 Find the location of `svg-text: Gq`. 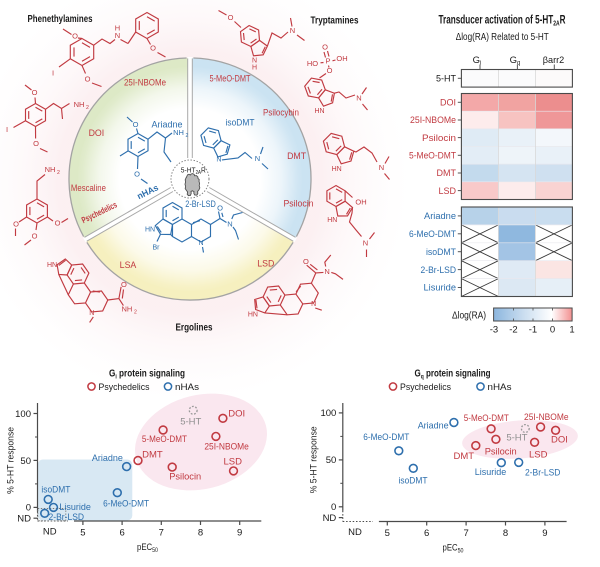

svg-text: Gq is located at coordinates (515, 61).